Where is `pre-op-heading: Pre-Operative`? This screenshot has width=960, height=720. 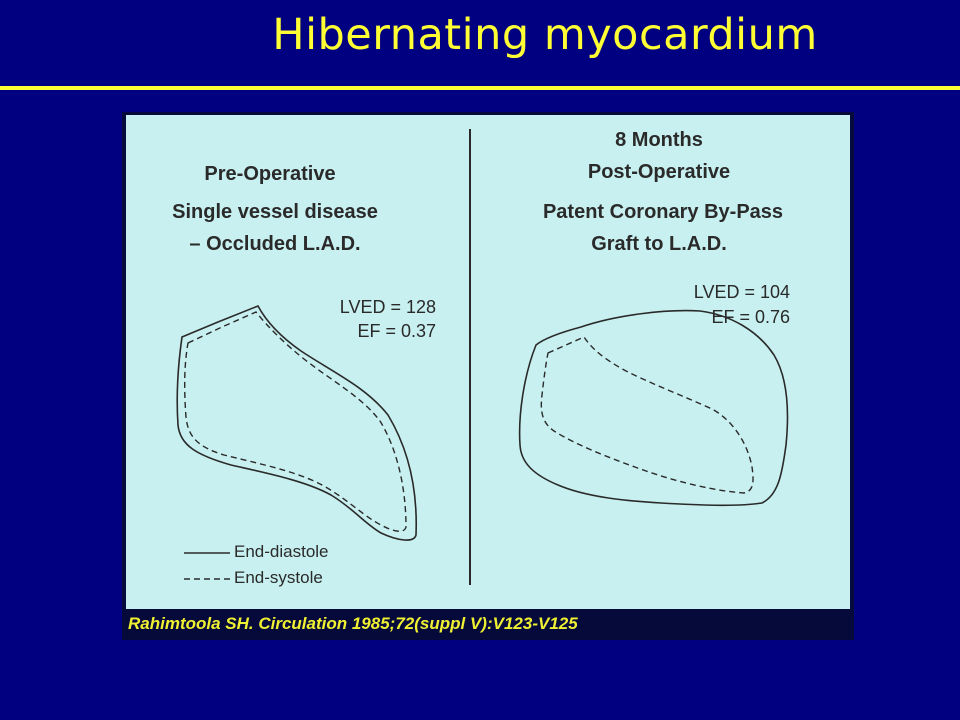
pre-op-heading: Pre-Operative is located at coordinates (270, 174).